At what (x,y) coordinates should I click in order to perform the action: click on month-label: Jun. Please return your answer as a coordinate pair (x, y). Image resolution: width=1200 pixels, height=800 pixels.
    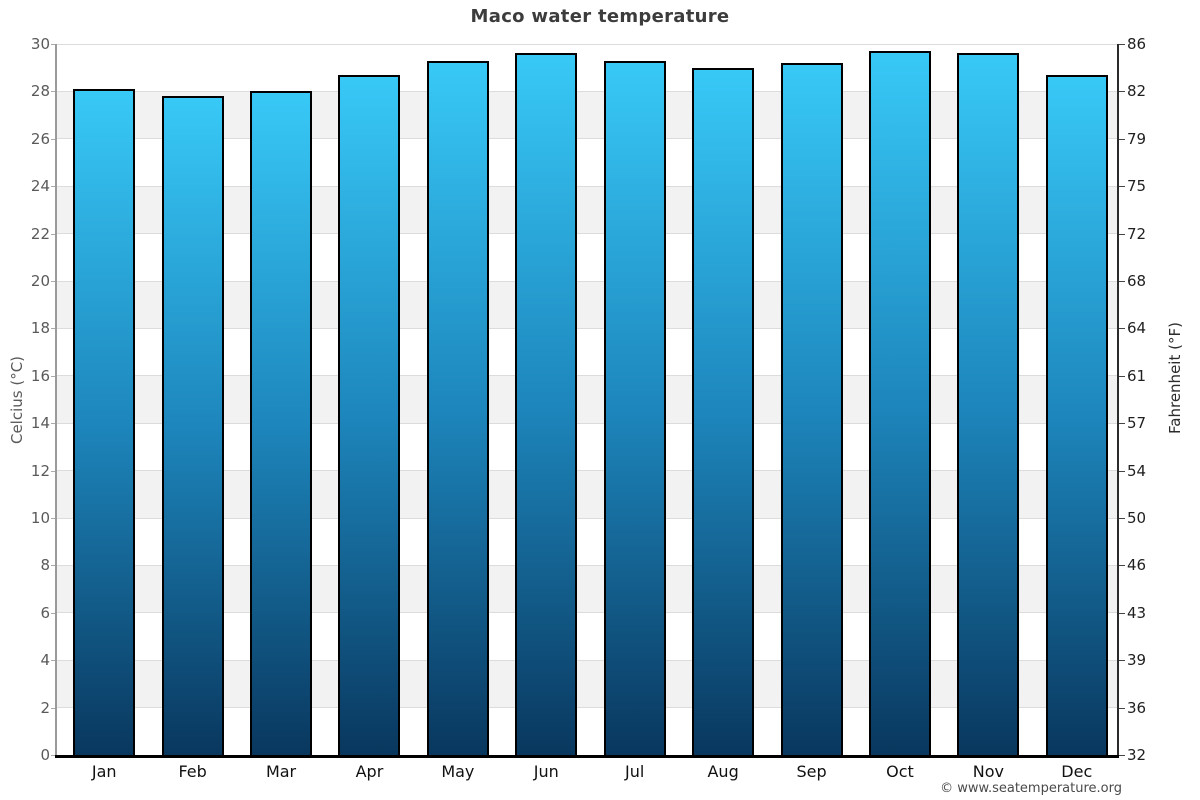
    Looking at the image, I should click on (546, 771).